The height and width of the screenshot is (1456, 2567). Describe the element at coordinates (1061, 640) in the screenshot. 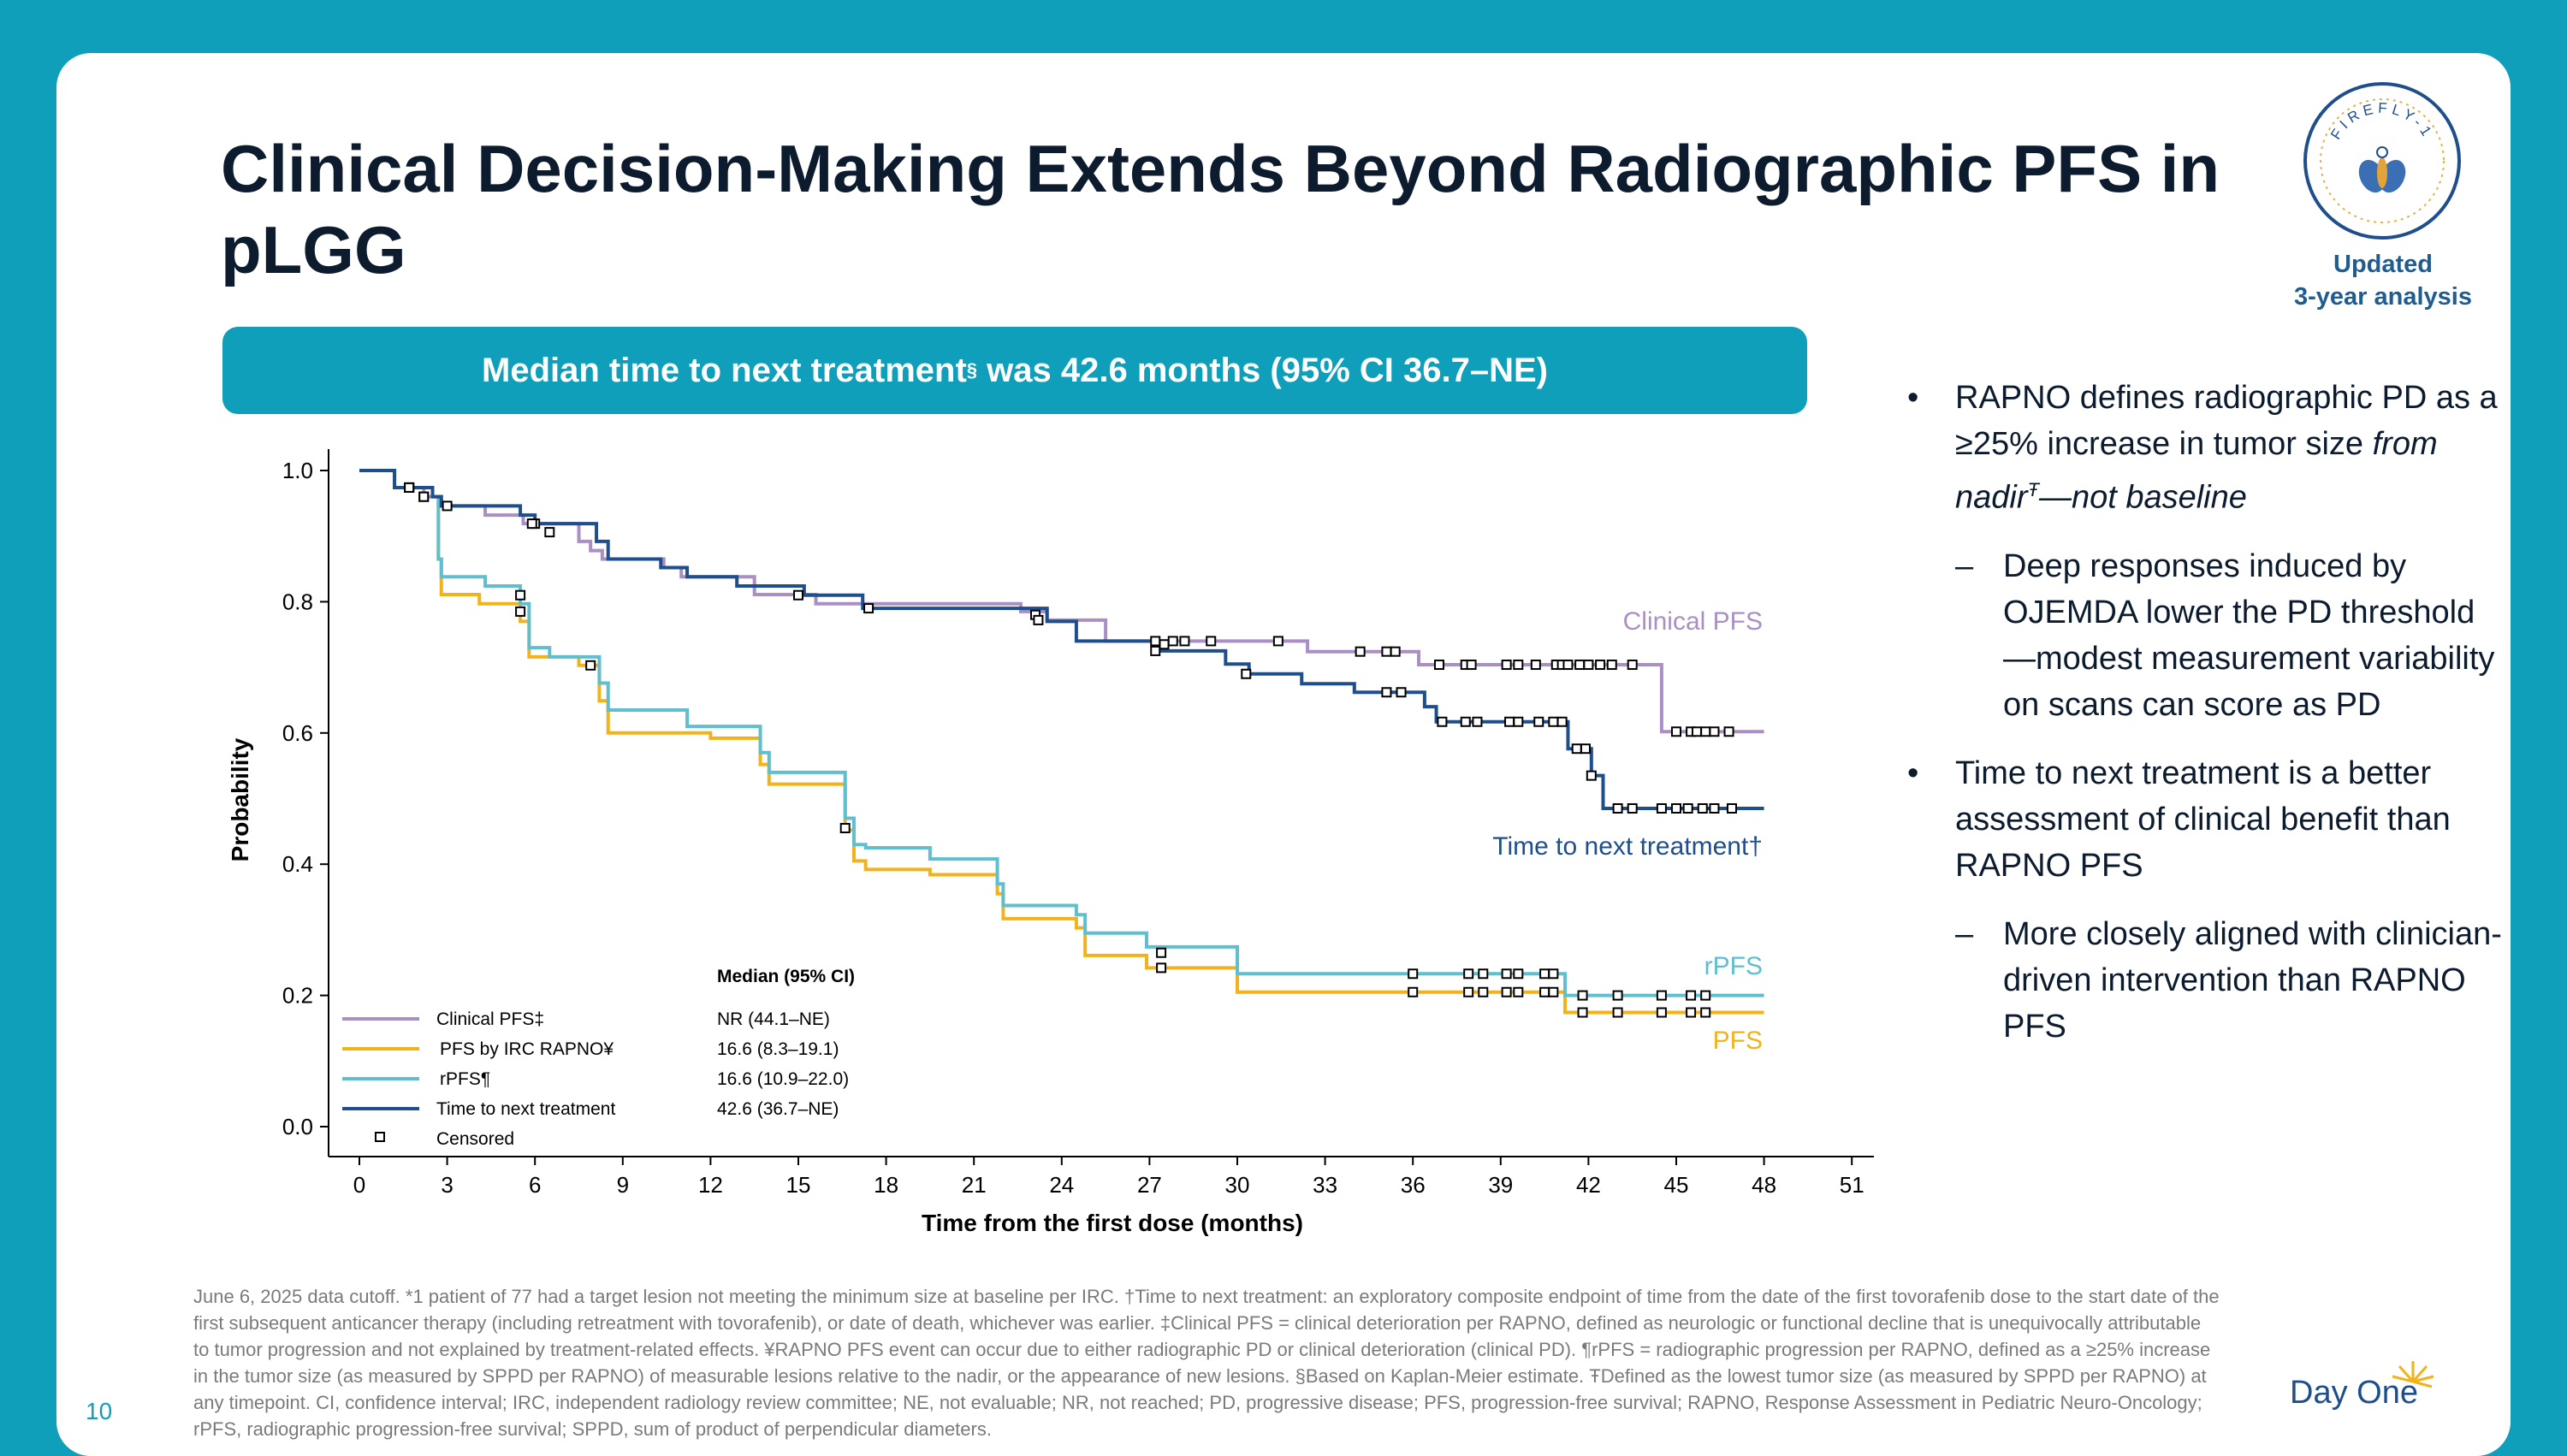

I see `km-curve-ttnt` at that location.